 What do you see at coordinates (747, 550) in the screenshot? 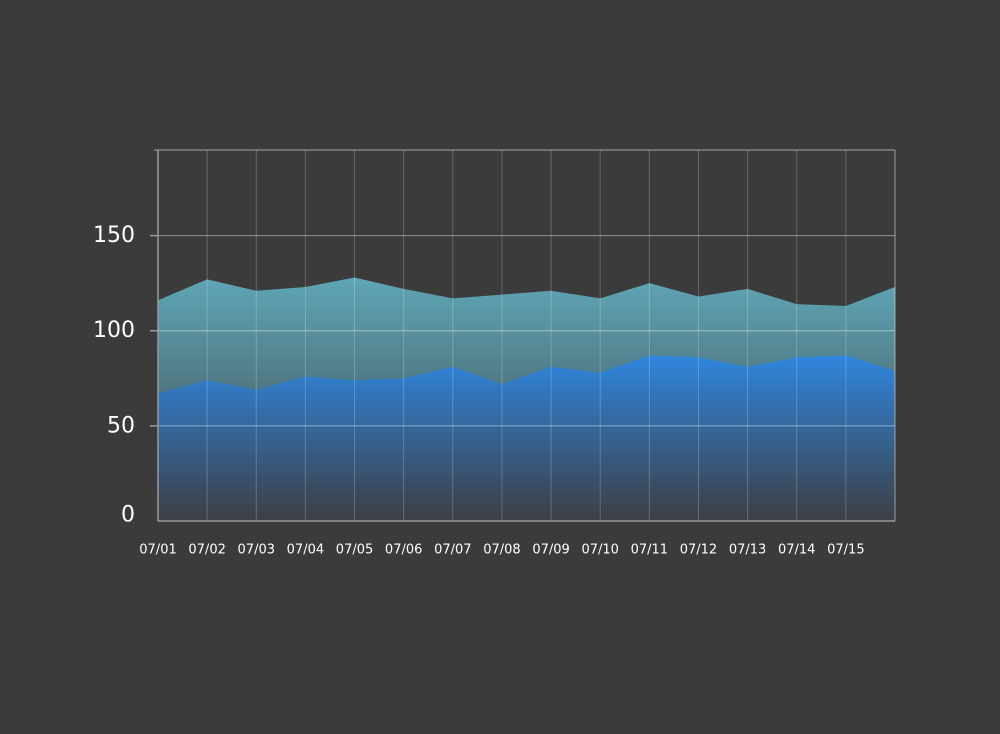
I see `x-tick-label: 07/13` at bounding box center [747, 550].